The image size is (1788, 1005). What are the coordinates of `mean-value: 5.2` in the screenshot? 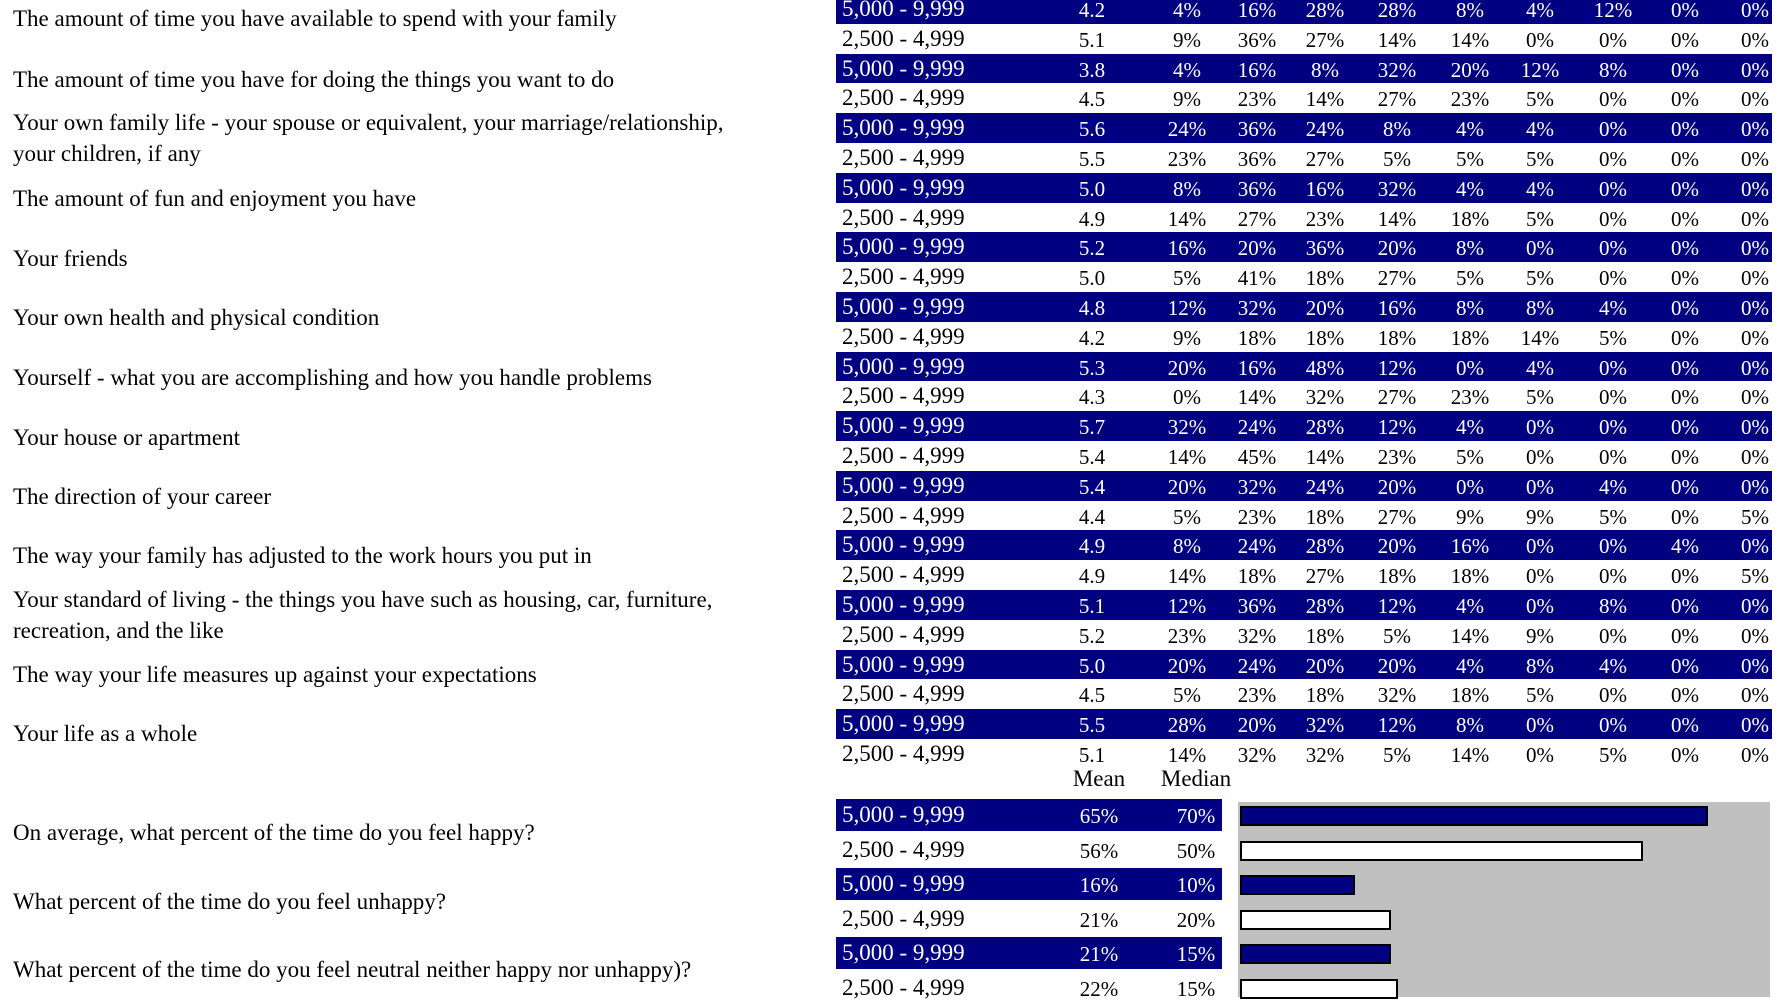 It's located at (1092, 248).